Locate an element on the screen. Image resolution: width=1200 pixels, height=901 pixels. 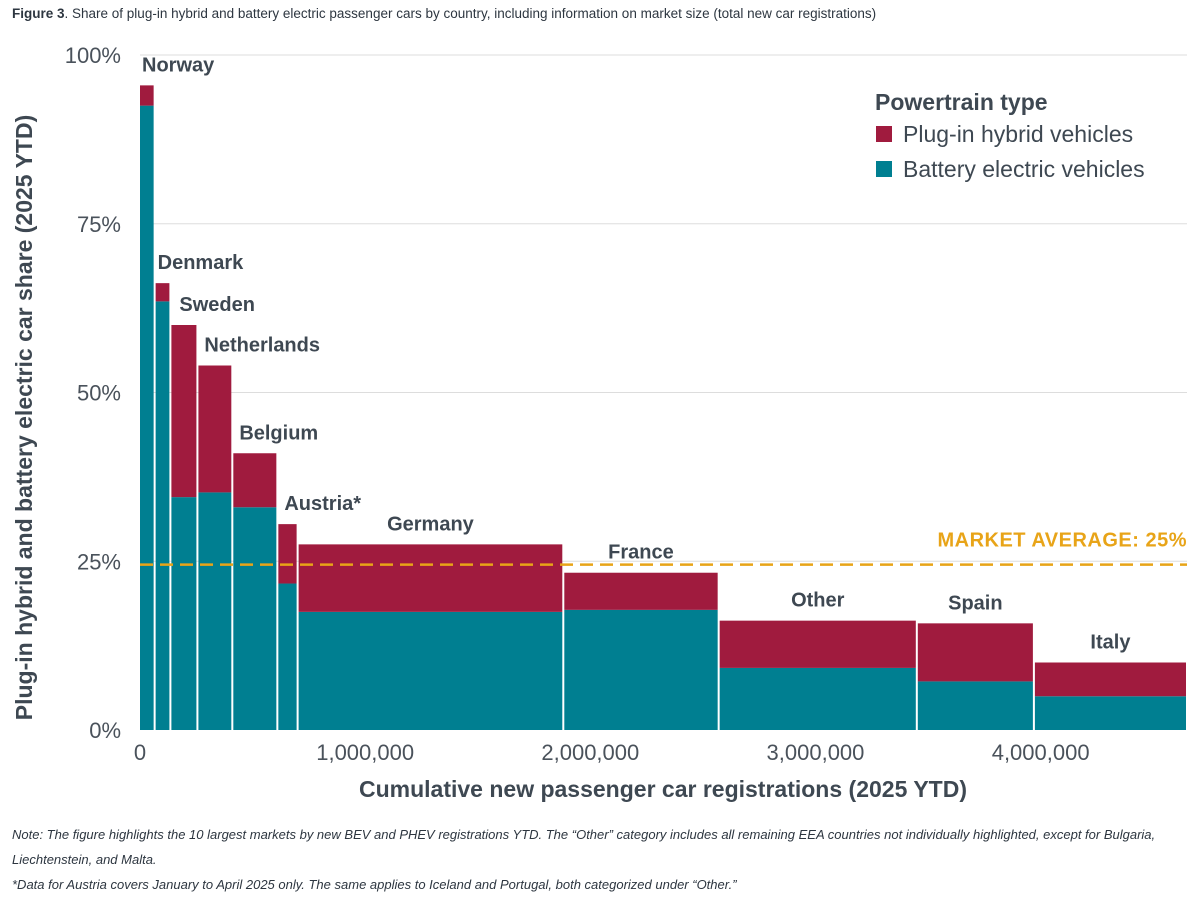
country-label: Italy is located at coordinates (1110, 643).